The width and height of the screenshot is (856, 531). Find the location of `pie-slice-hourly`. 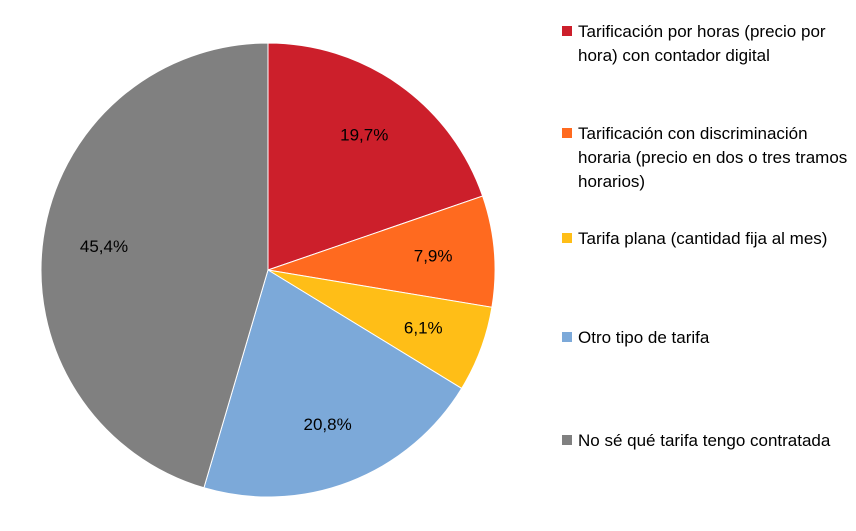

pie-slice-hourly is located at coordinates (375, 156).